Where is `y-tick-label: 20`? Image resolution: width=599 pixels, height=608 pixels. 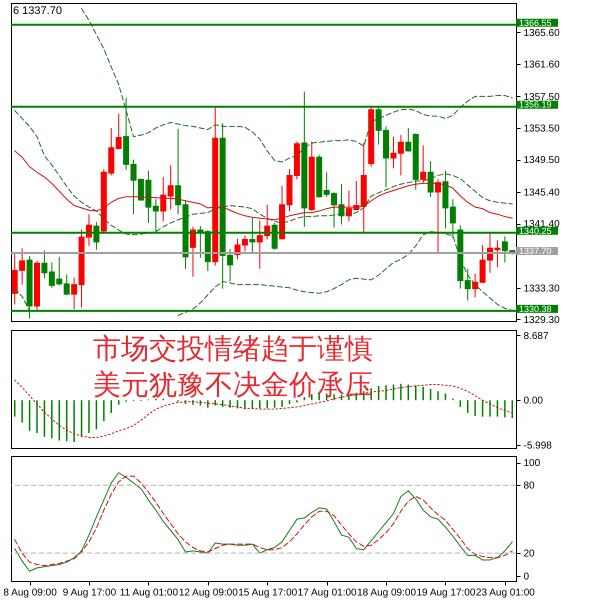
y-tick-label: 20 is located at coordinates (530, 554).